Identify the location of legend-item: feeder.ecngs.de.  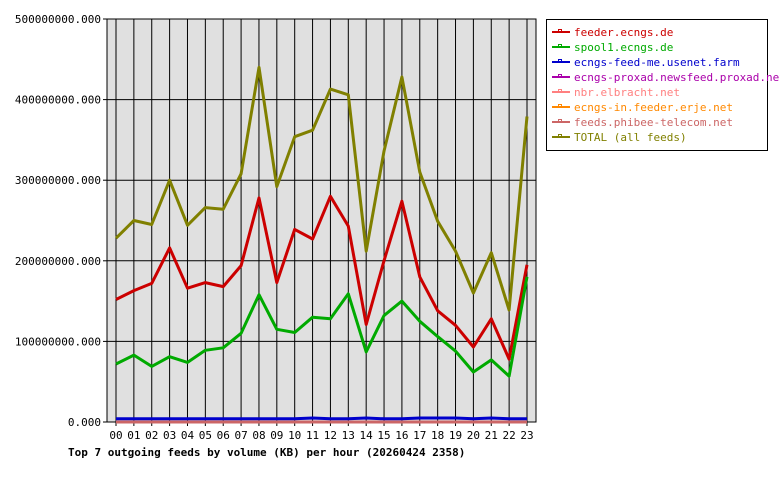
(657, 32).